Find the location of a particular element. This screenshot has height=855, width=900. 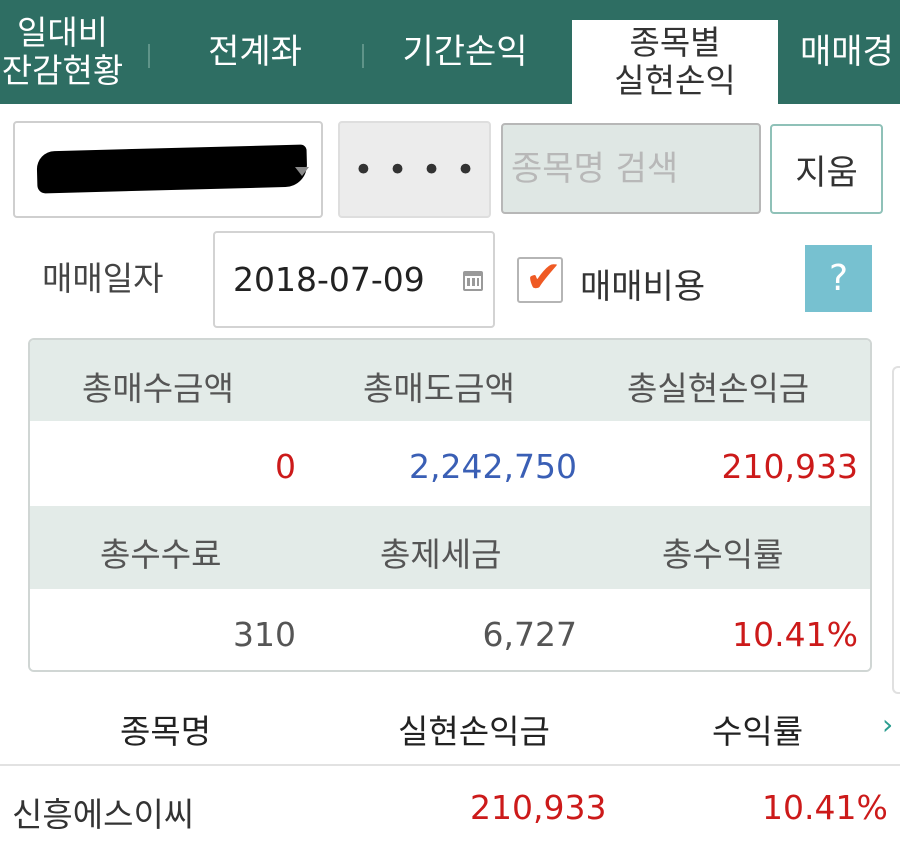

password-field: •••• is located at coordinates (414, 169).